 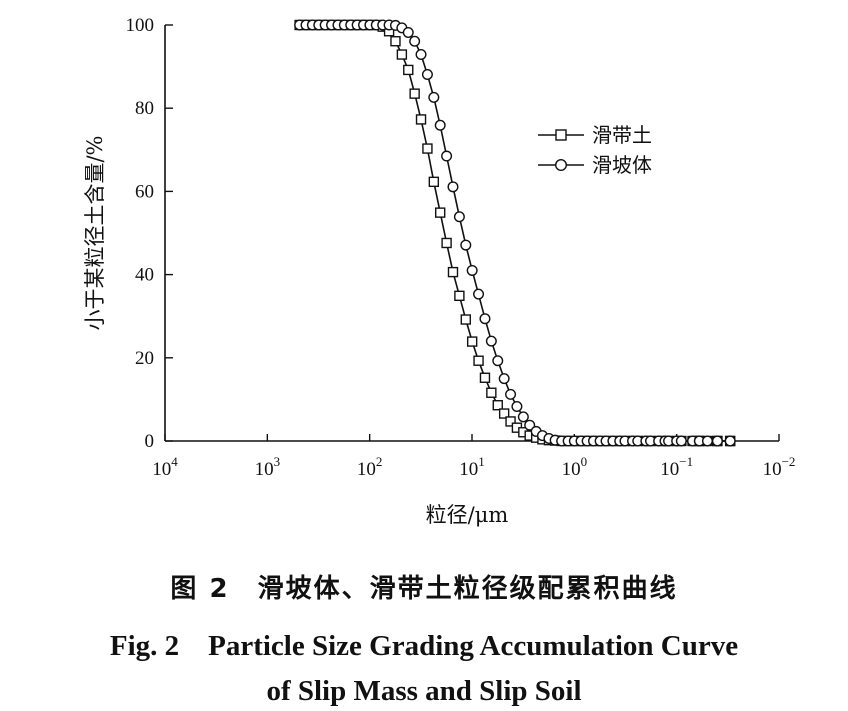 I want to click on y-tick-label: 0, so click(x=150, y=441).